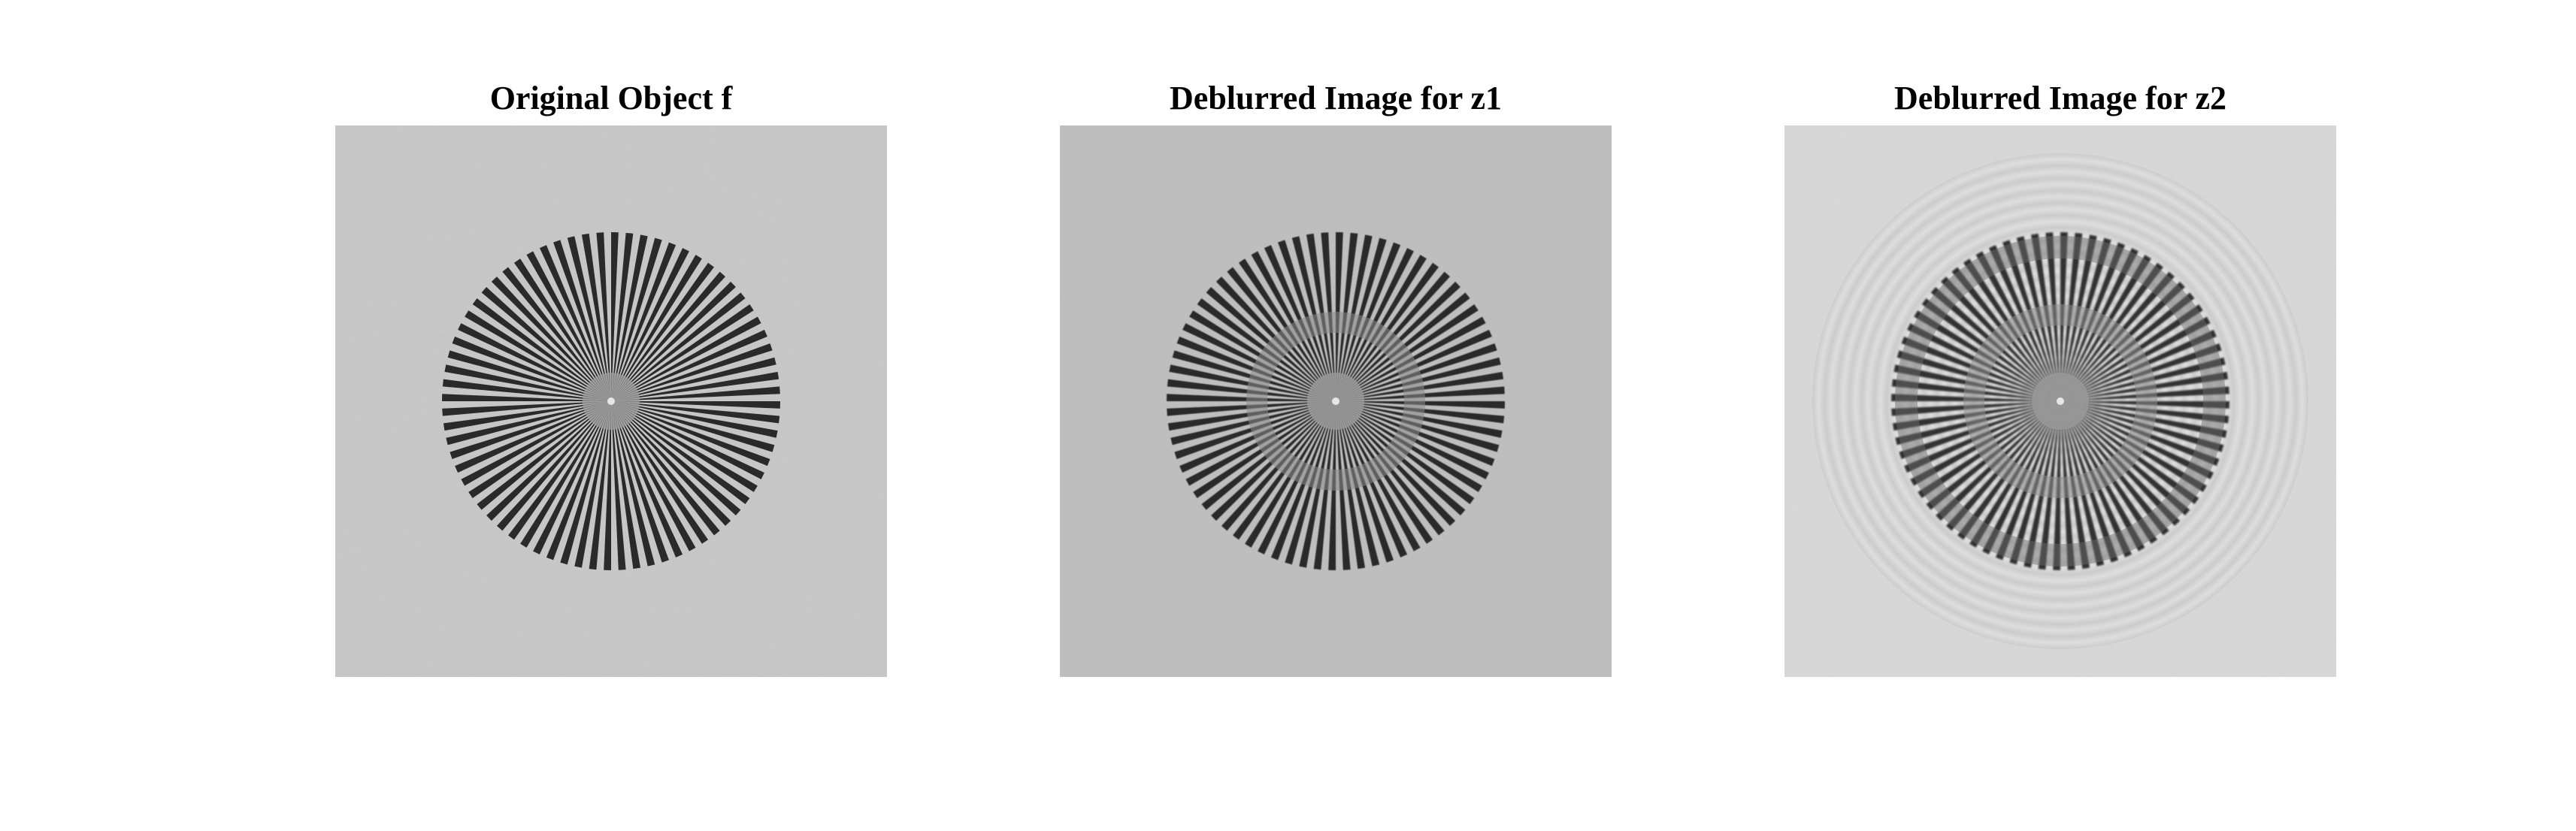  Describe the element at coordinates (1336, 98) in the screenshot. I see `panel-title: Deblurred Image for z1` at that location.